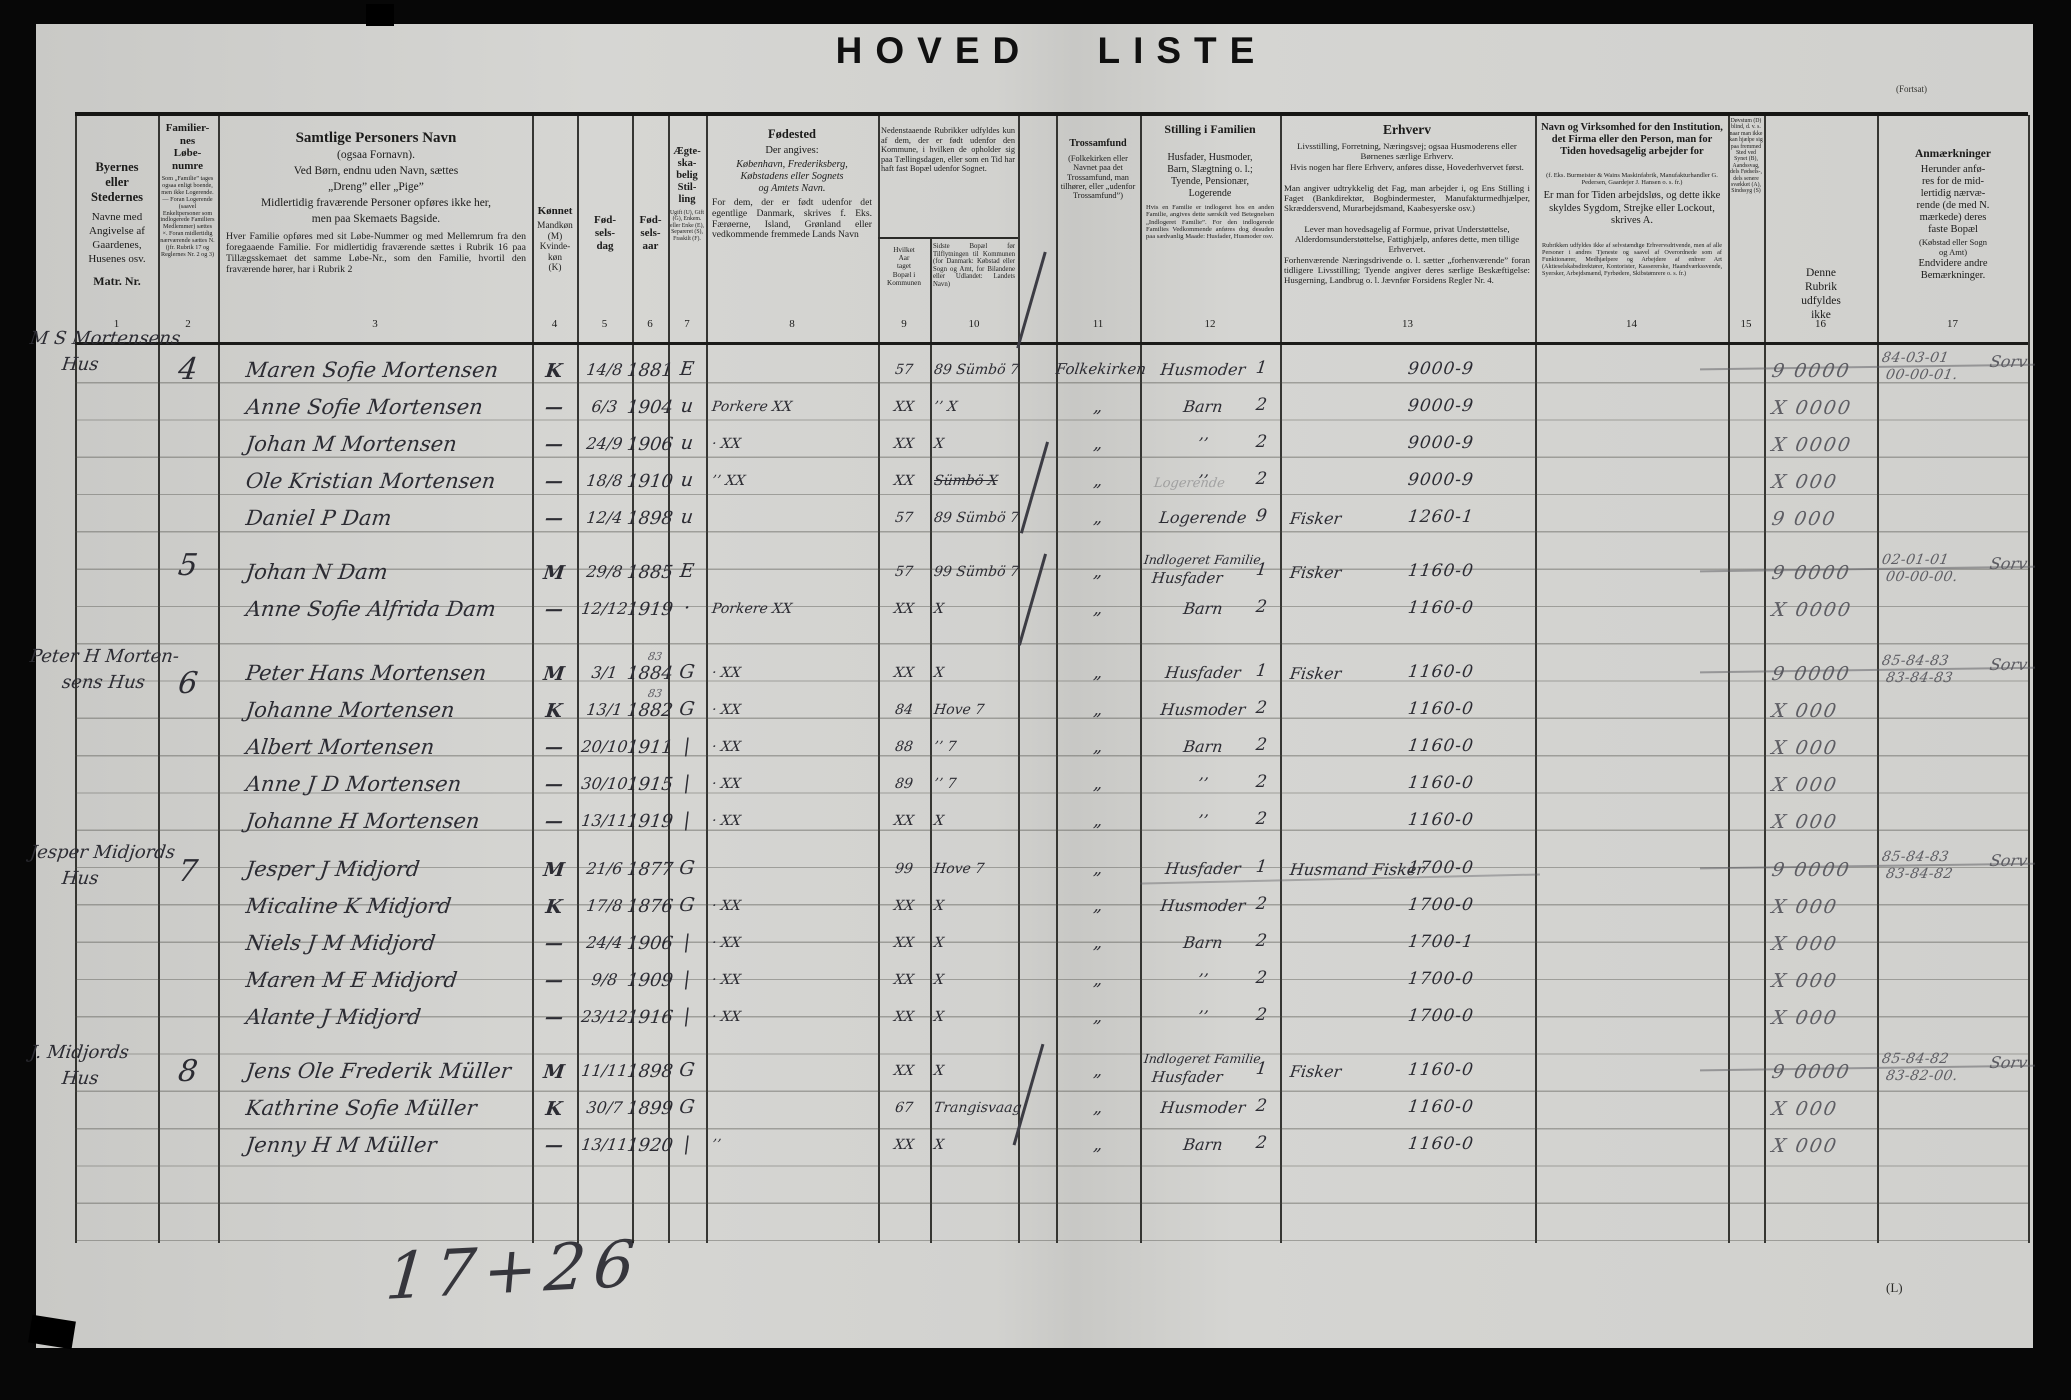 The width and height of the screenshot is (2071, 1400). Describe the element at coordinates (1804, 519) in the screenshot. I see `col16-tally-mark: 9 000` at that location.